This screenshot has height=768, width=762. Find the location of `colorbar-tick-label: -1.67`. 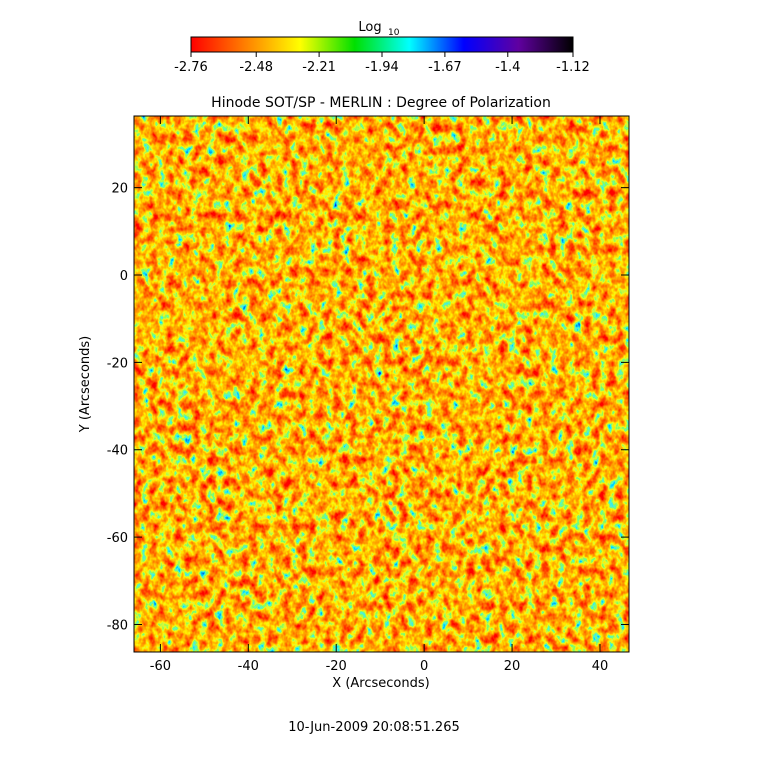

colorbar-tick-label: -1.67 is located at coordinates (445, 67).